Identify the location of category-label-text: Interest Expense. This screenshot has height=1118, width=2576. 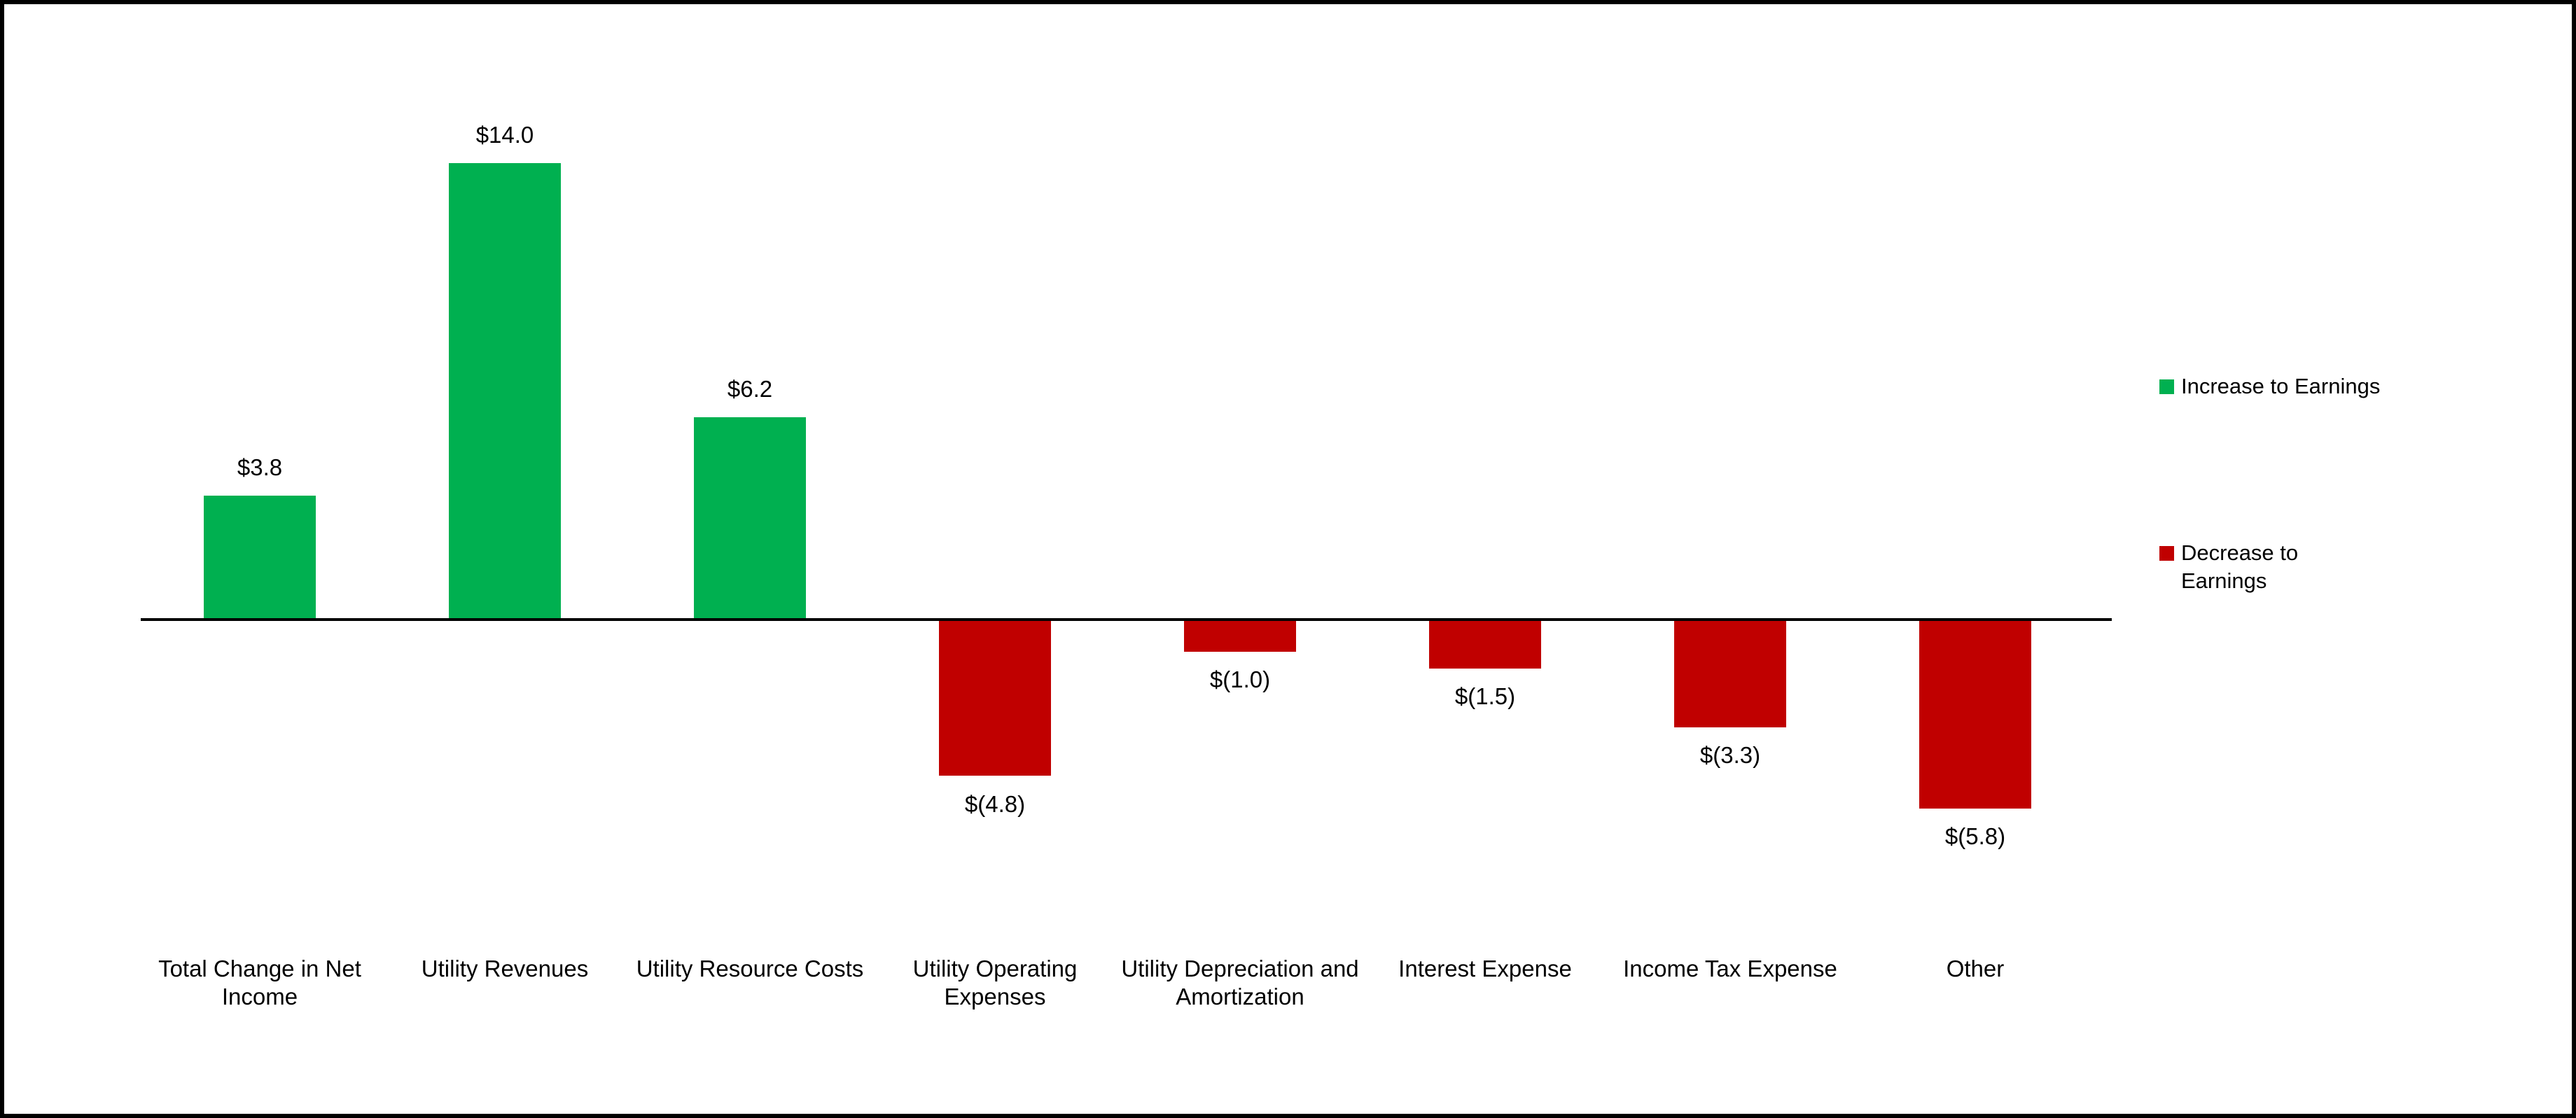
(1485, 968).